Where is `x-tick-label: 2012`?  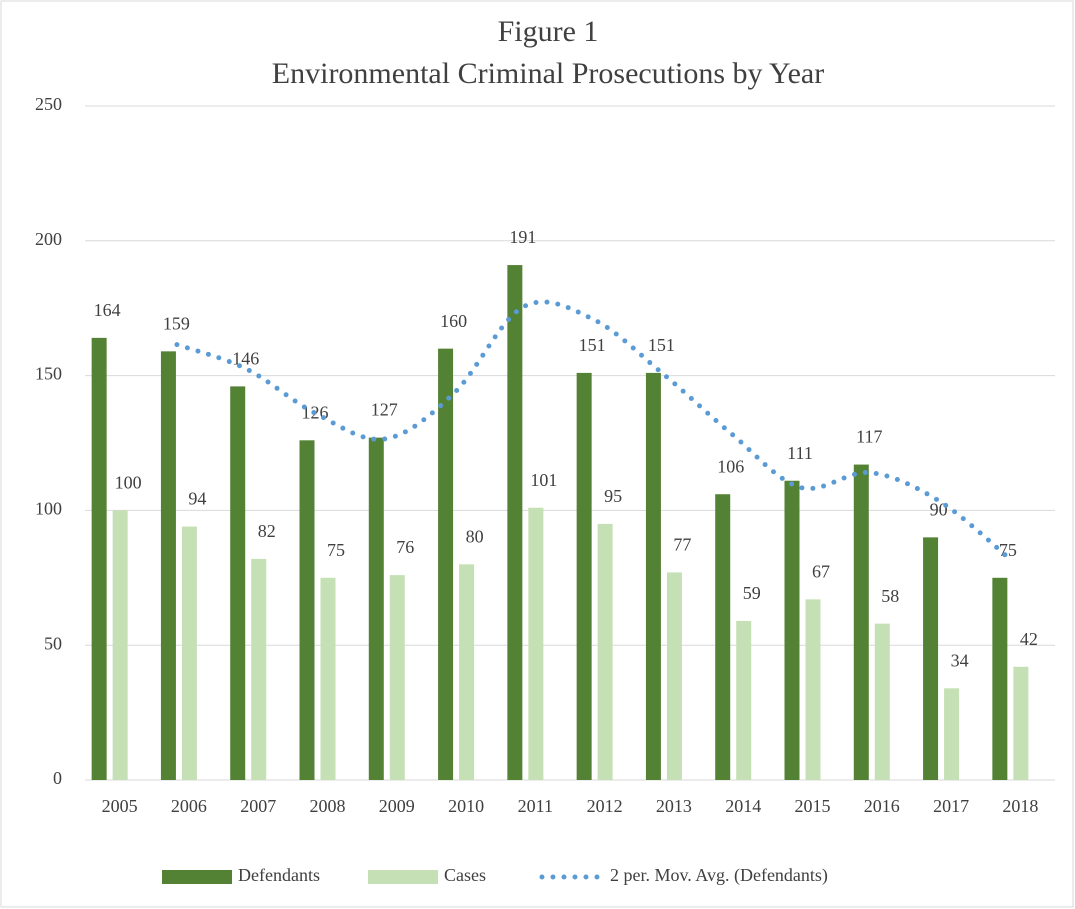
x-tick-label: 2012 is located at coordinates (605, 806).